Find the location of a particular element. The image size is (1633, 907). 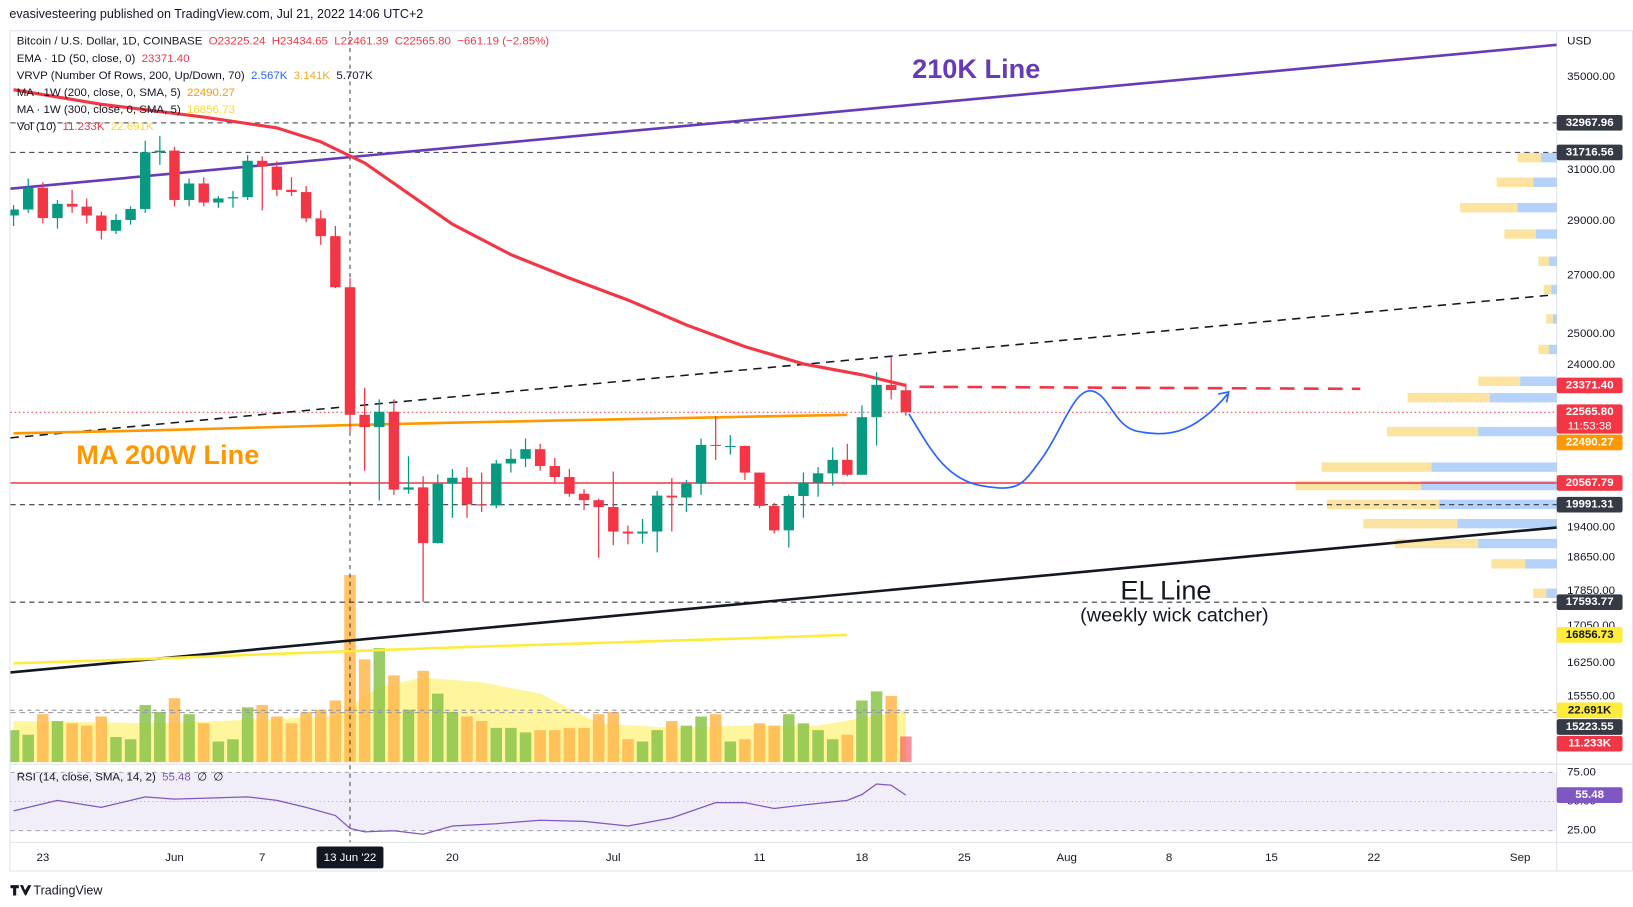

brand-logo is located at coordinates (21, 890).